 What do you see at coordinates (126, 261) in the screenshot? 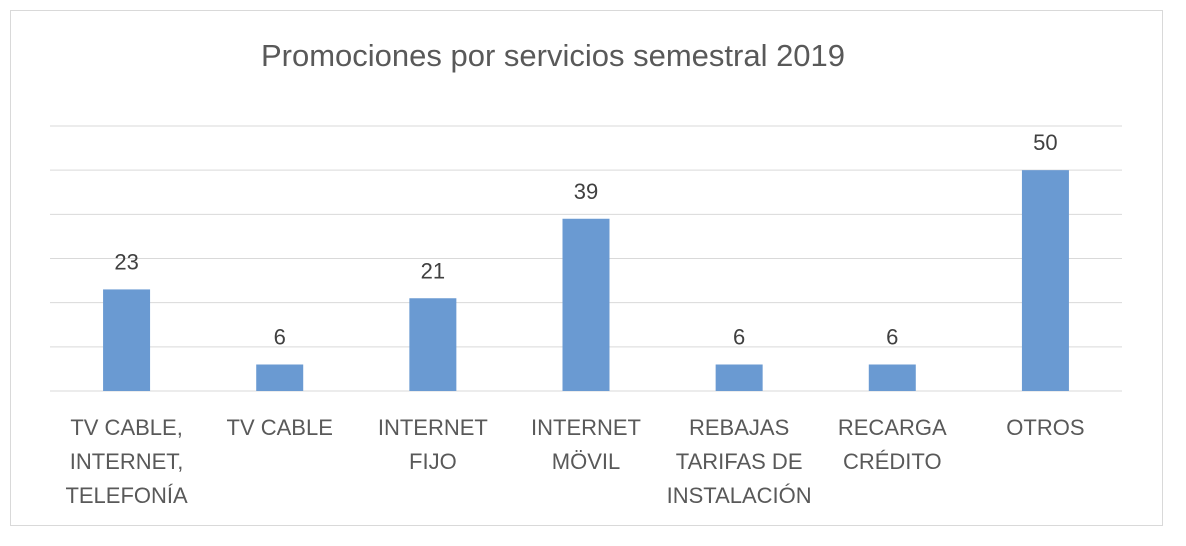
I see `data-label: 23` at bounding box center [126, 261].